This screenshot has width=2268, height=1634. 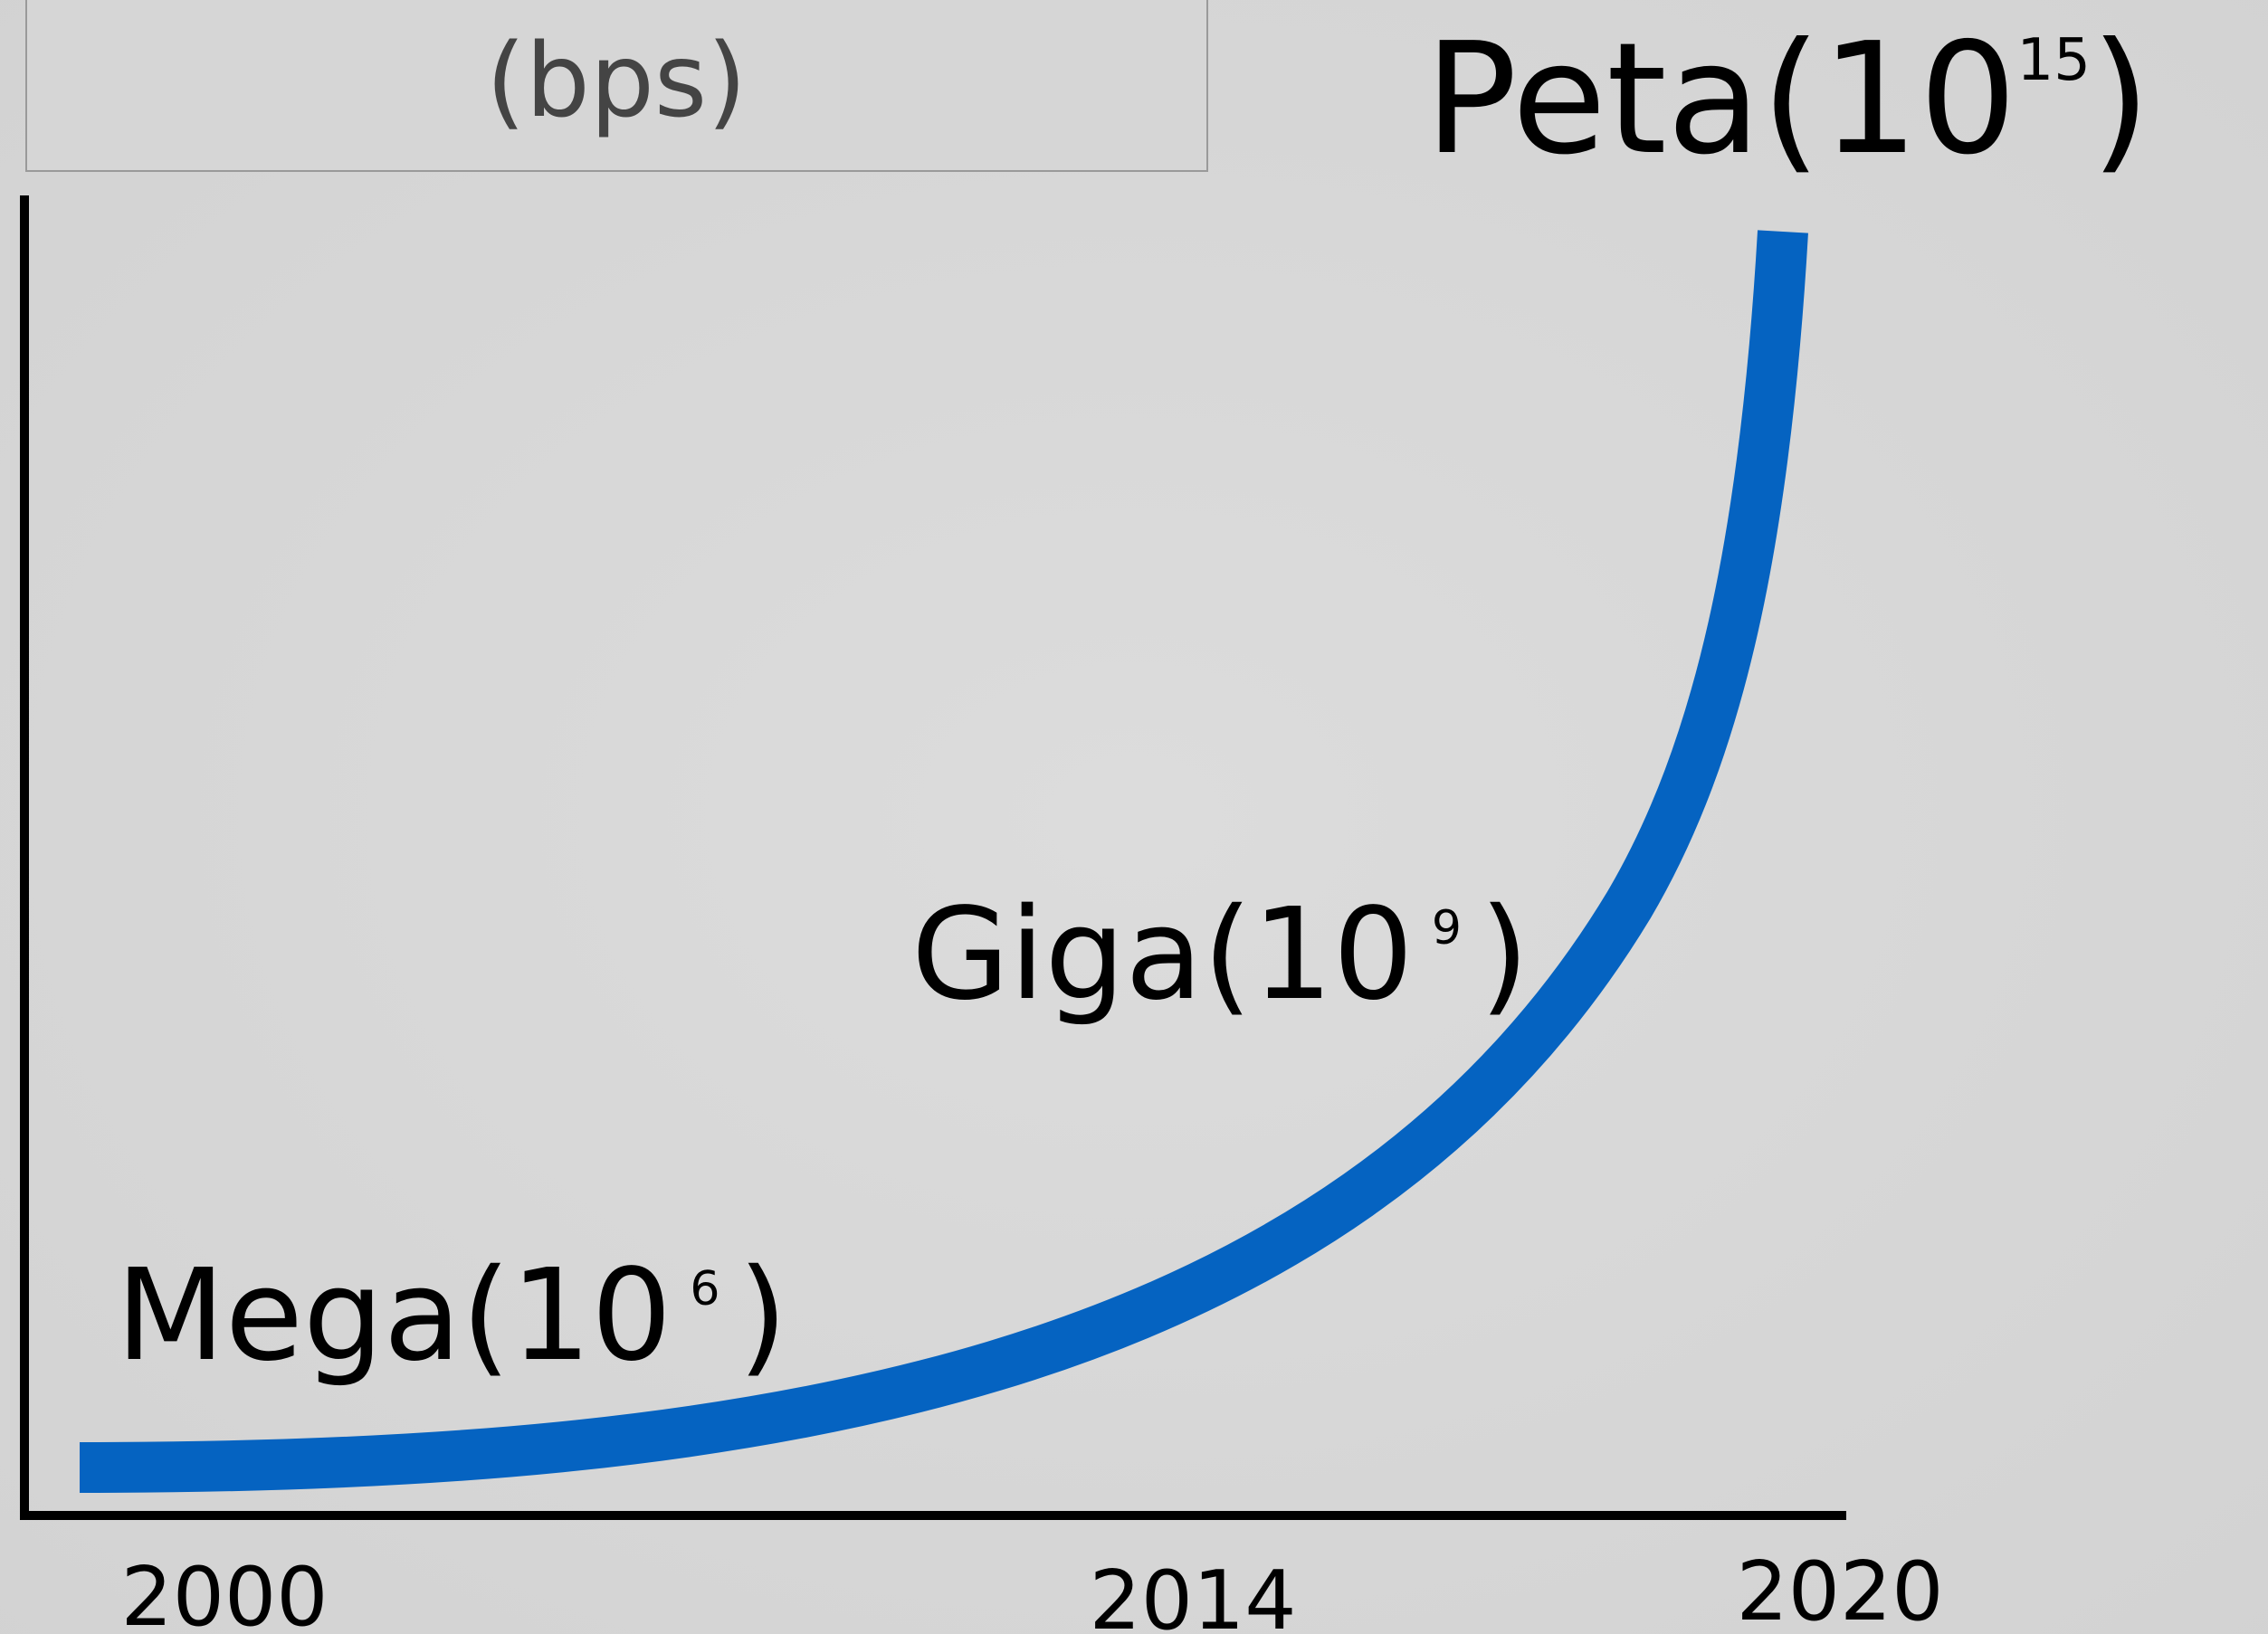 What do you see at coordinates (704, 1289) in the screenshot?
I see `label-exponent: 6` at bounding box center [704, 1289].